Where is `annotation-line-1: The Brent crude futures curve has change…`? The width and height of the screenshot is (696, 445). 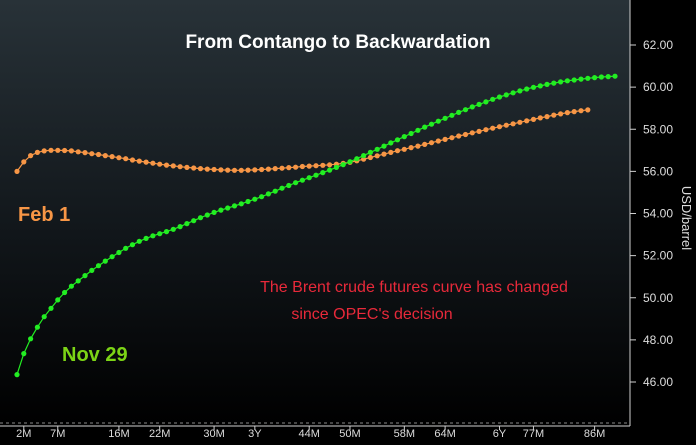
annotation-line-1: The Brent crude futures curve has change… is located at coordinates (414, 287).